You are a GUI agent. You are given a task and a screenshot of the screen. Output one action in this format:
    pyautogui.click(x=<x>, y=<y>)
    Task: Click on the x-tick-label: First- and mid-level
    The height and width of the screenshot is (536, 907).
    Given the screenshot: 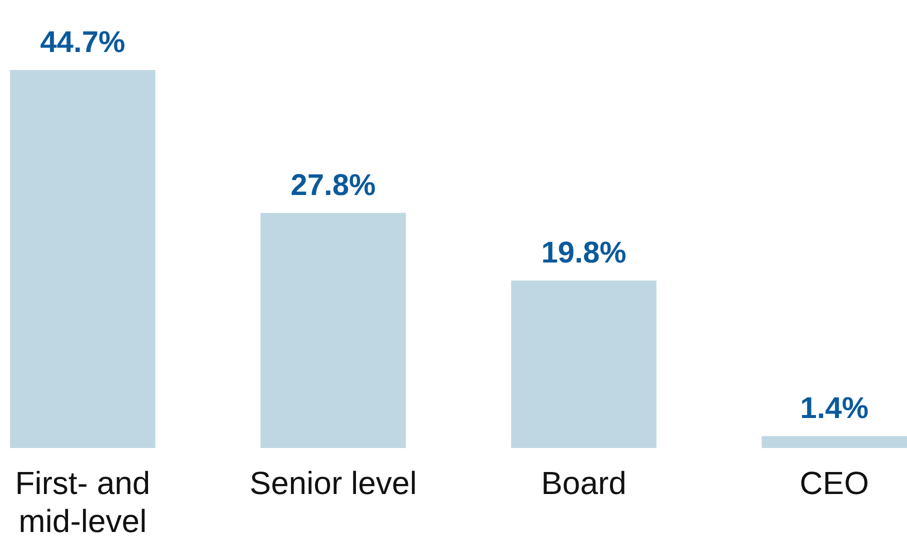 What is the action you would take?
    pyautogui.click(x=82, y=500)
    